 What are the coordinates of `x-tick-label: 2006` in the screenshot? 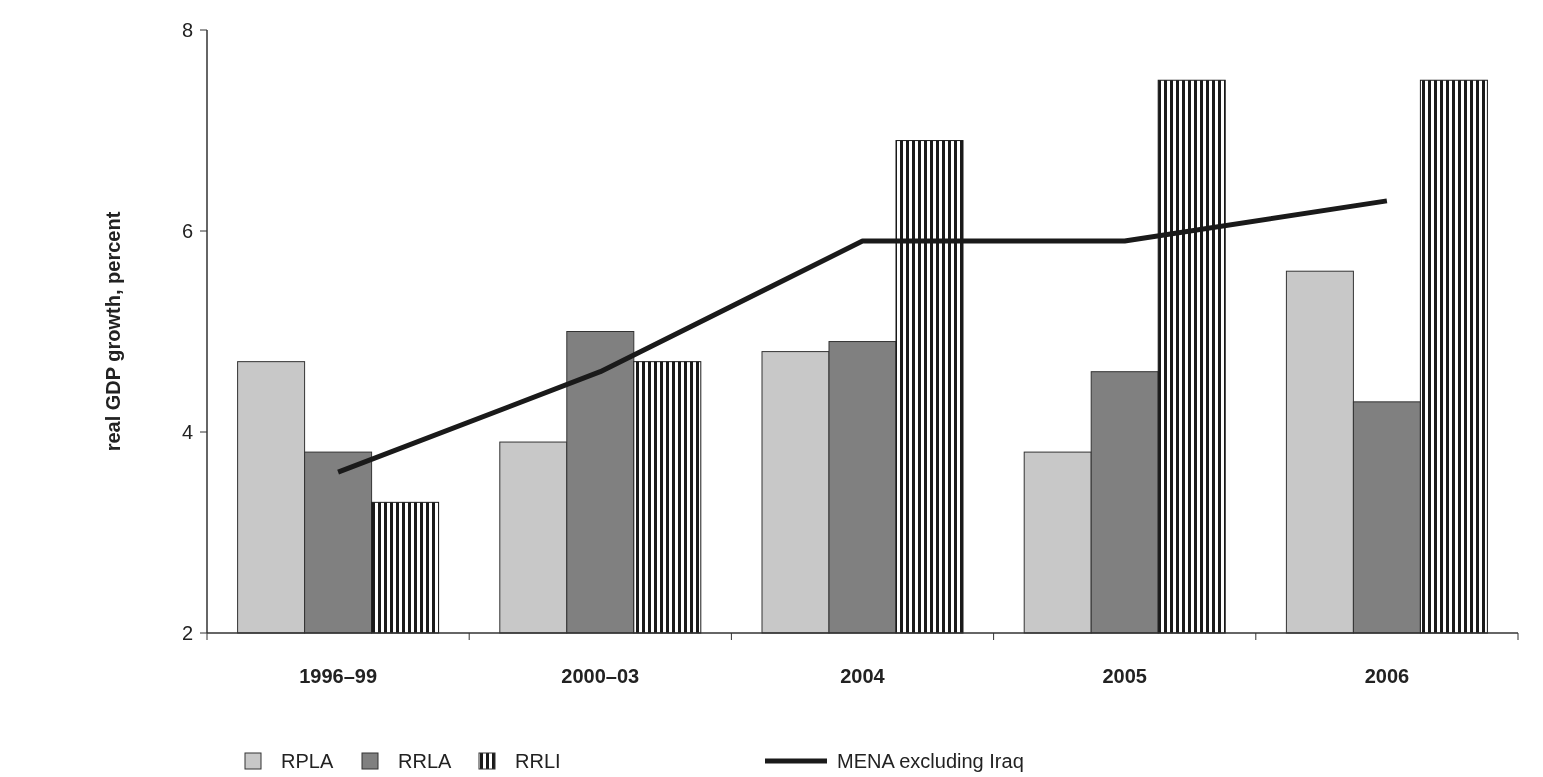 It's located at (1387, 676).